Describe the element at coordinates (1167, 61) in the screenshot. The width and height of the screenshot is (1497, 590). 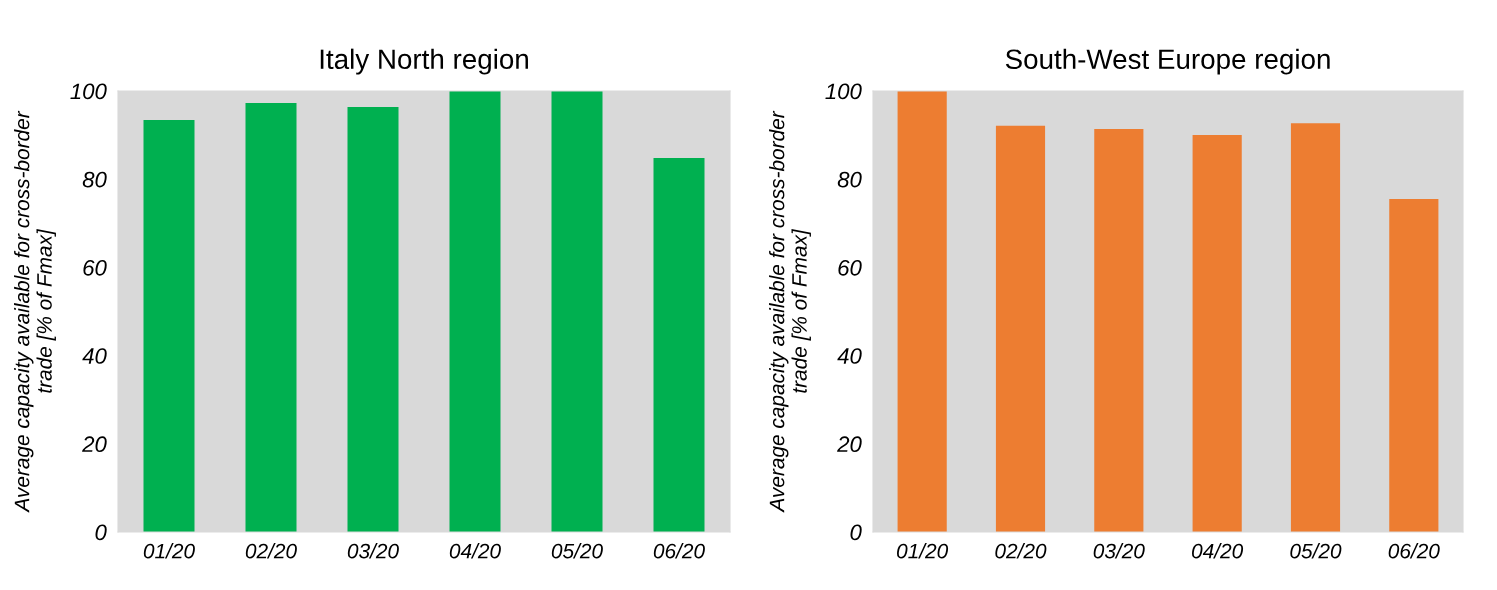
I see `chart-title: South-West Europe region` at that location.